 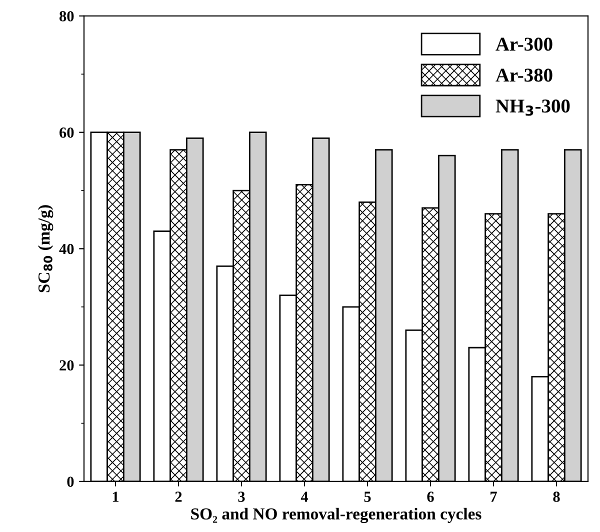 What do you see at coordinates (533, 107) in the screenshot?
I see `legend-label: NH$_{3}$-300` at bounding box center [533, 107].